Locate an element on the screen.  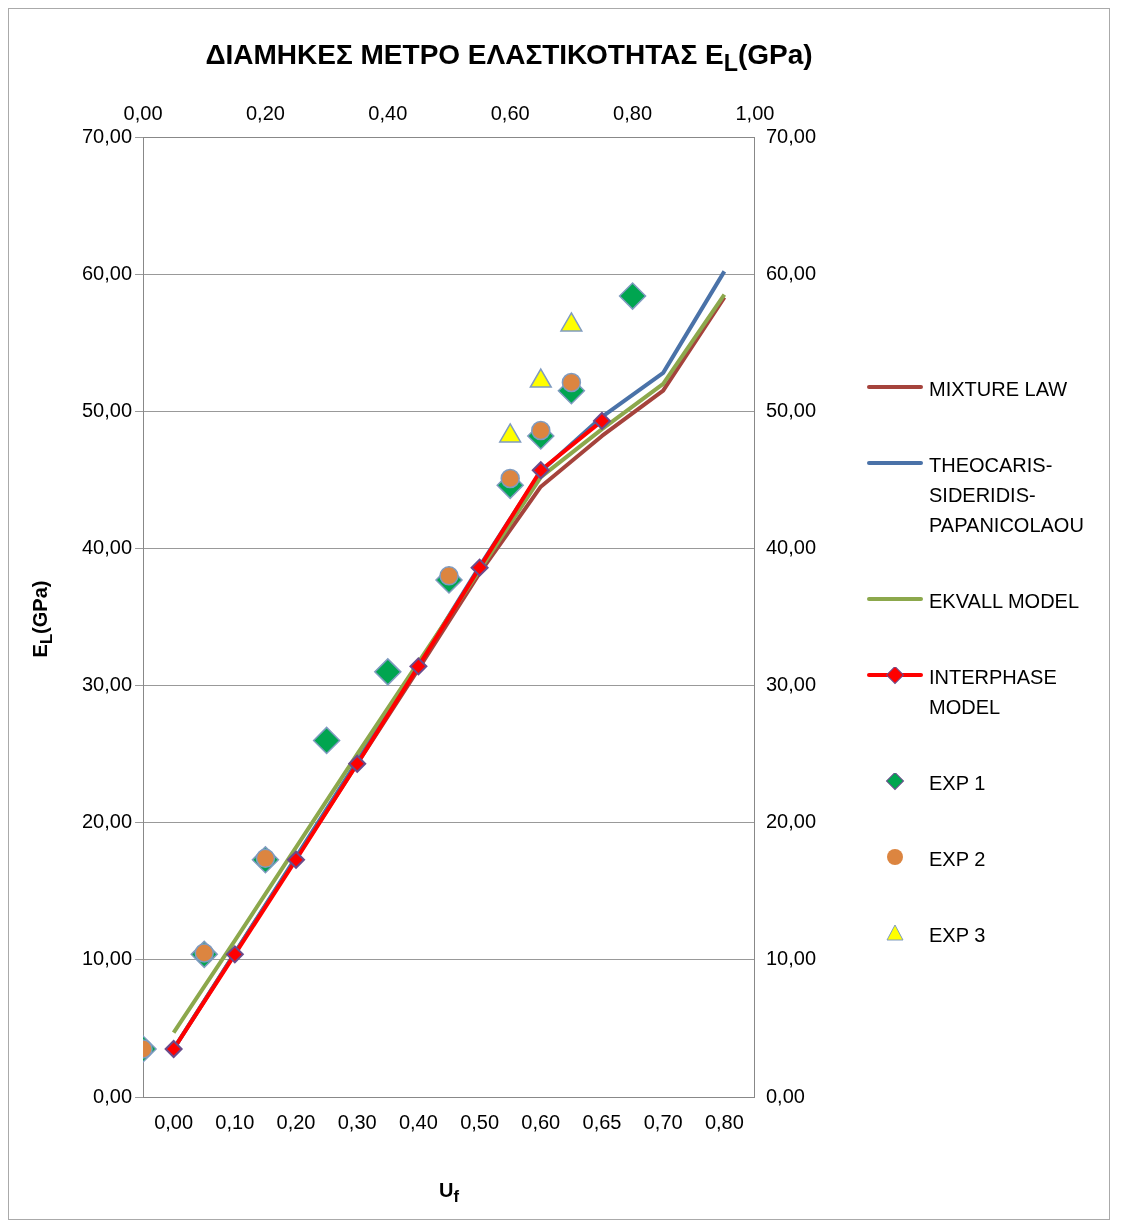
y-tick-label: 0,00 is located at coordinates (113, 1095).